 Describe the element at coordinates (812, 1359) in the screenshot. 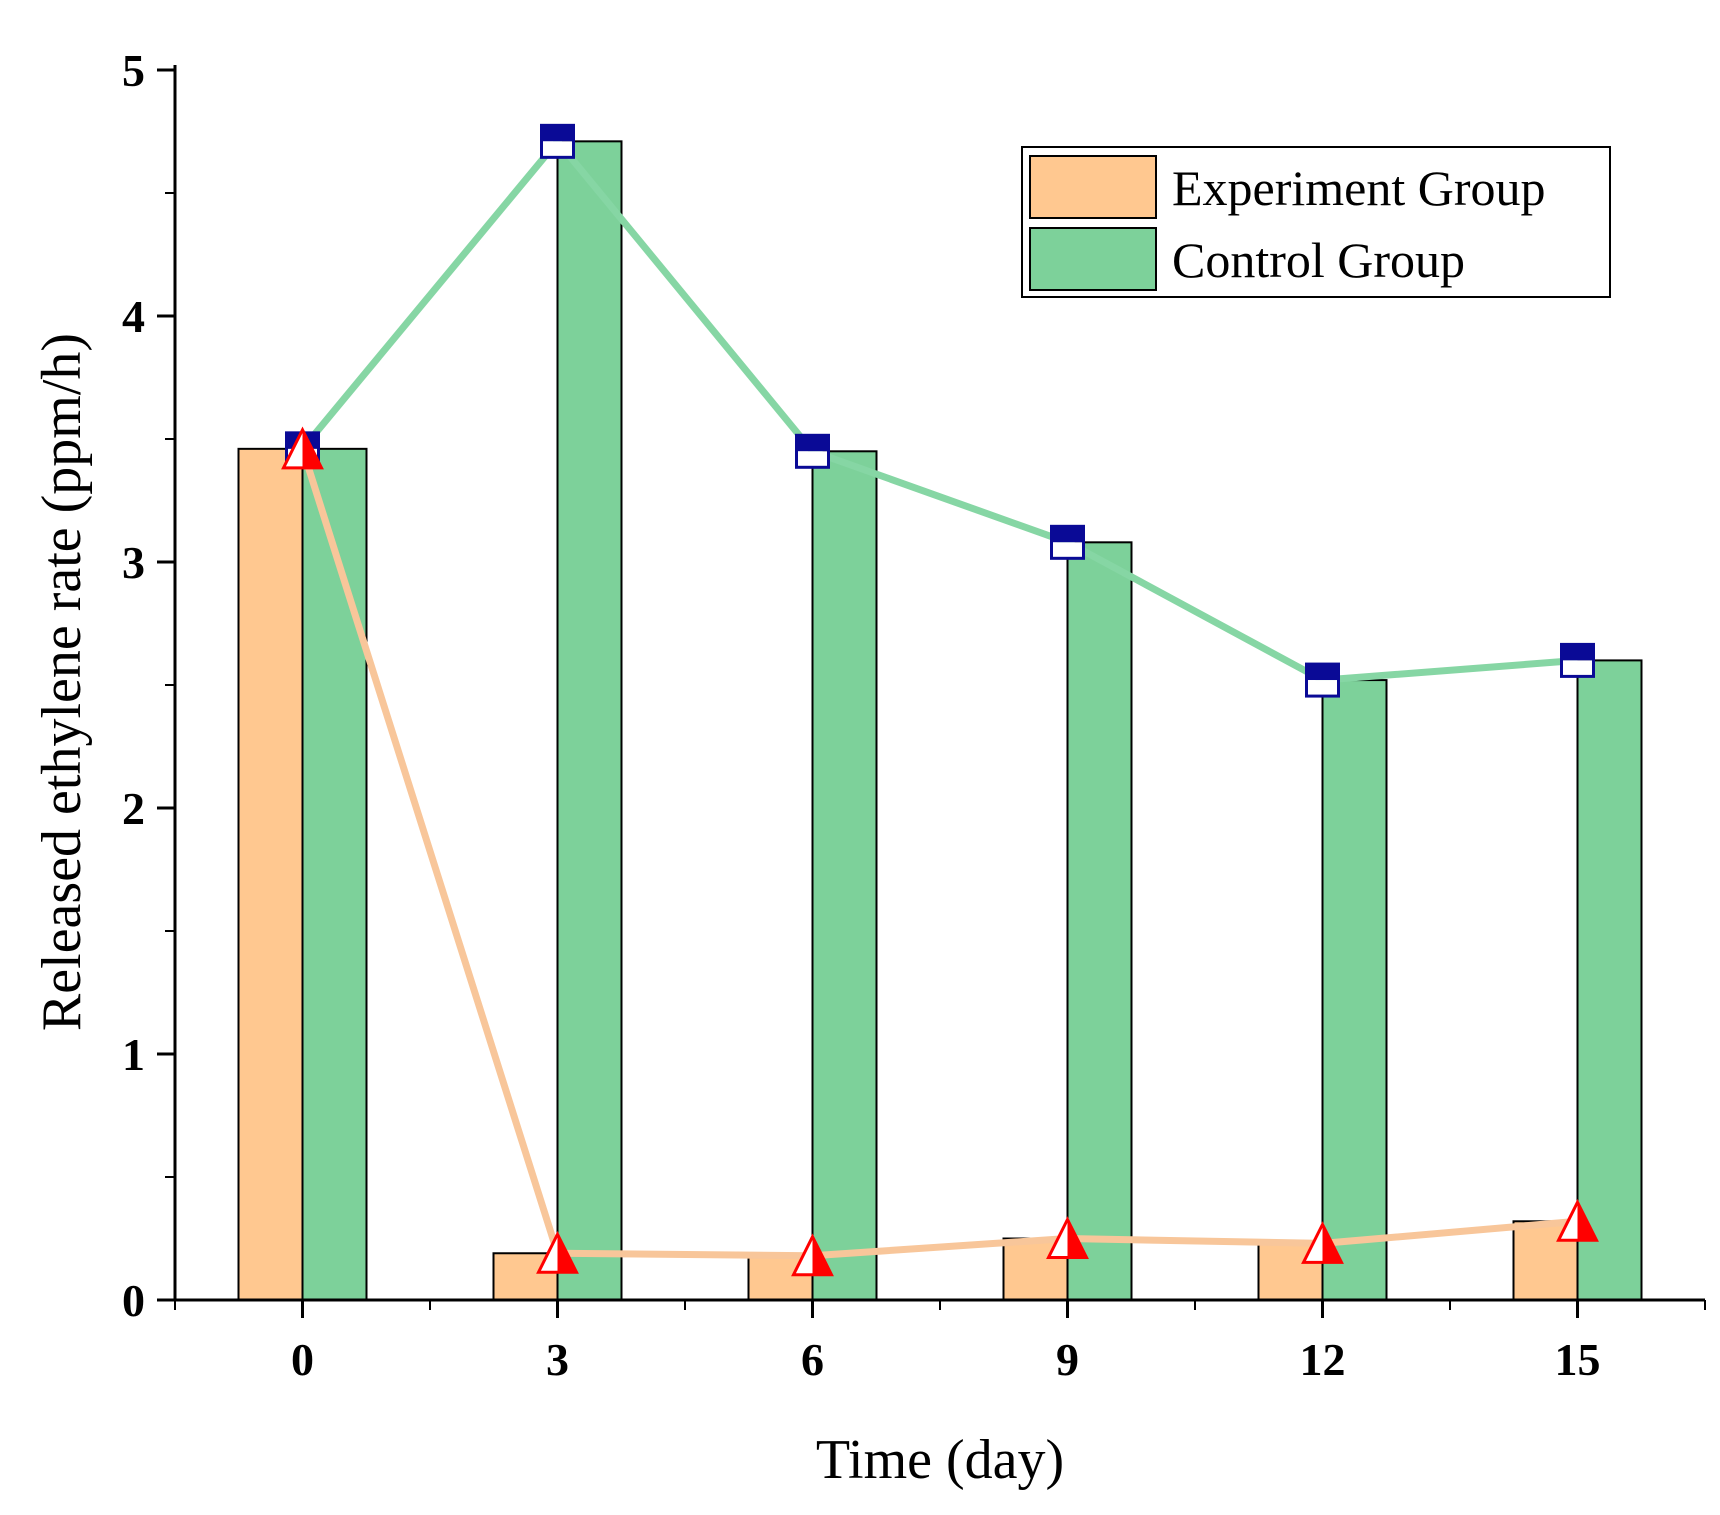

I see `x-tick-label-6: 6` at that location.